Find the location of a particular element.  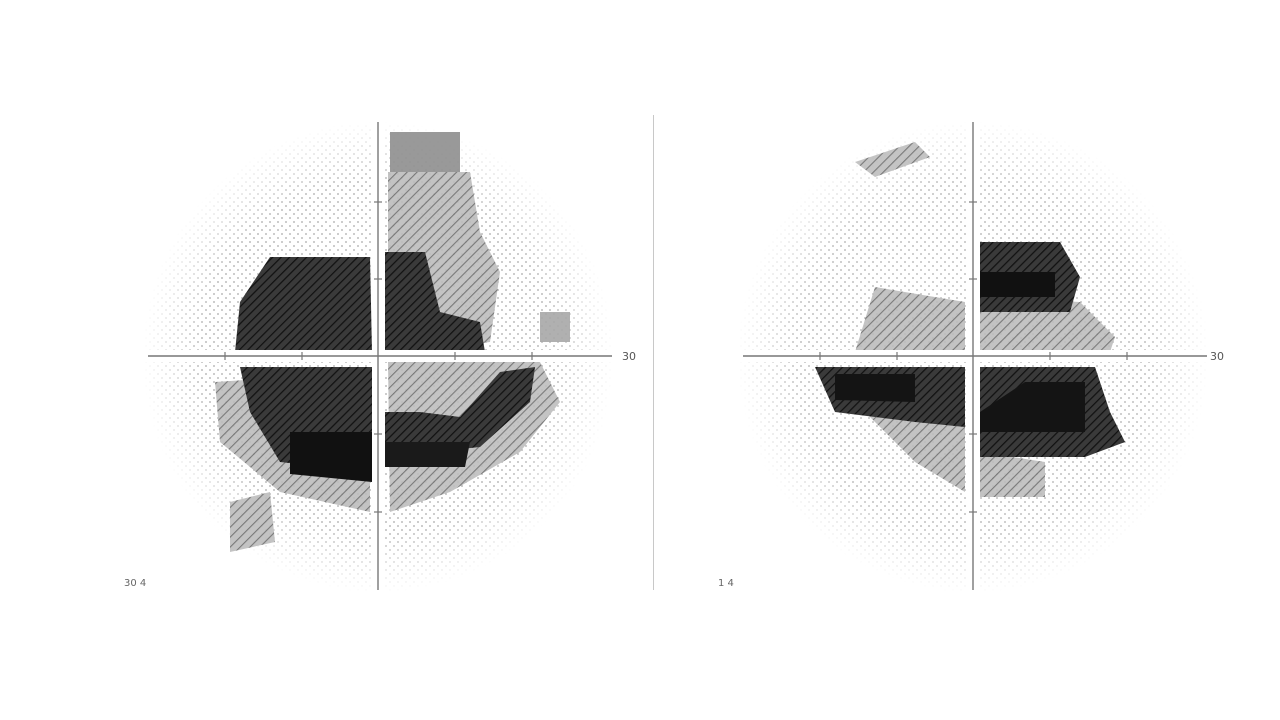

panel-divider is located at coordinates (653, 352).